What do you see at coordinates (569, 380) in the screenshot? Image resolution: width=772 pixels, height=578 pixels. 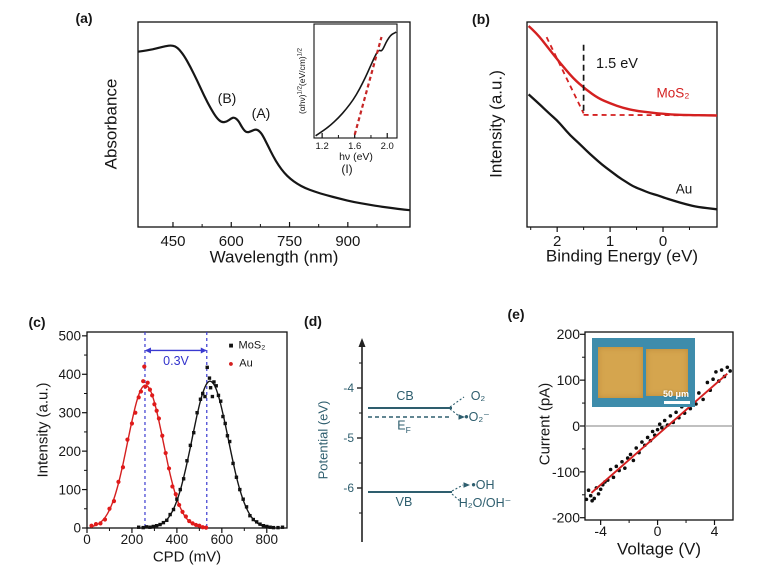 I see `tick-label: 100` at bounding box center [569, 380].